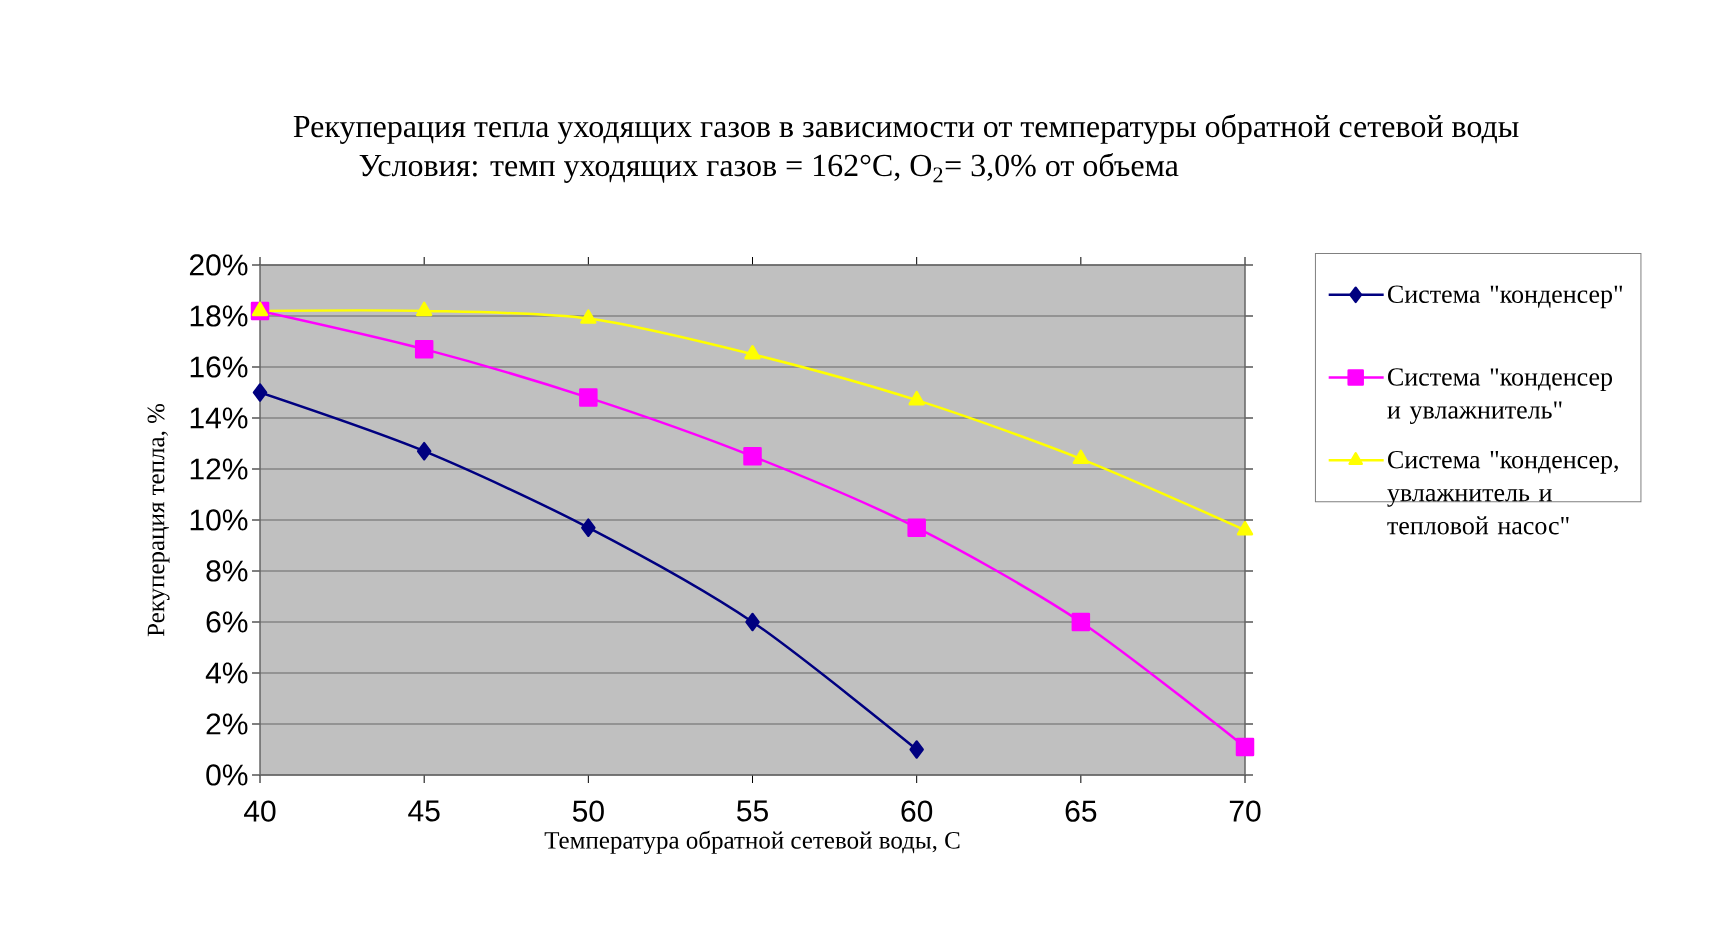 Image resolution: width=1713 pixels, height=931 pixels. What do you see at coordinates (227, 775) in the screenshot?
I see `y-tick-label: 0%` at bounding box center [227, 775].